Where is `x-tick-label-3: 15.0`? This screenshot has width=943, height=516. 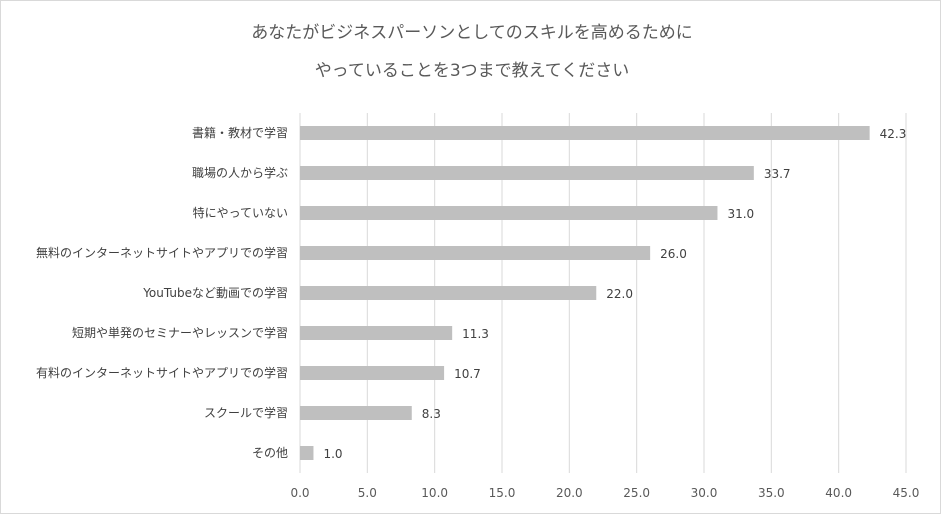
x-tick-label-3: 15.0 is located at coordinates (502, 493).